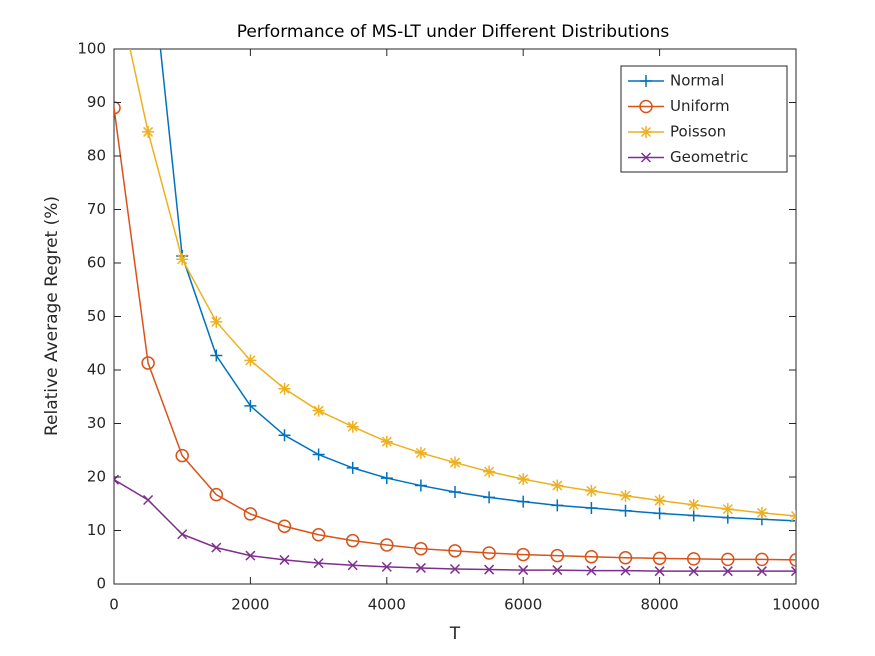 The width and height of the screenshot is (875, 656). What do you see at coordinates (96, 263) in the screenshot?
I see `y-tick-label: 60` at bounding box center [96, 263].